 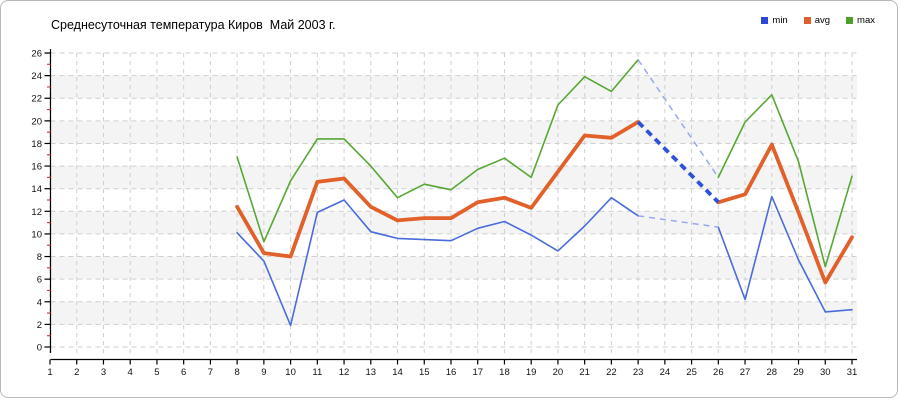 I want to click on x-tick-label: 23, so click(x=638, y=372).